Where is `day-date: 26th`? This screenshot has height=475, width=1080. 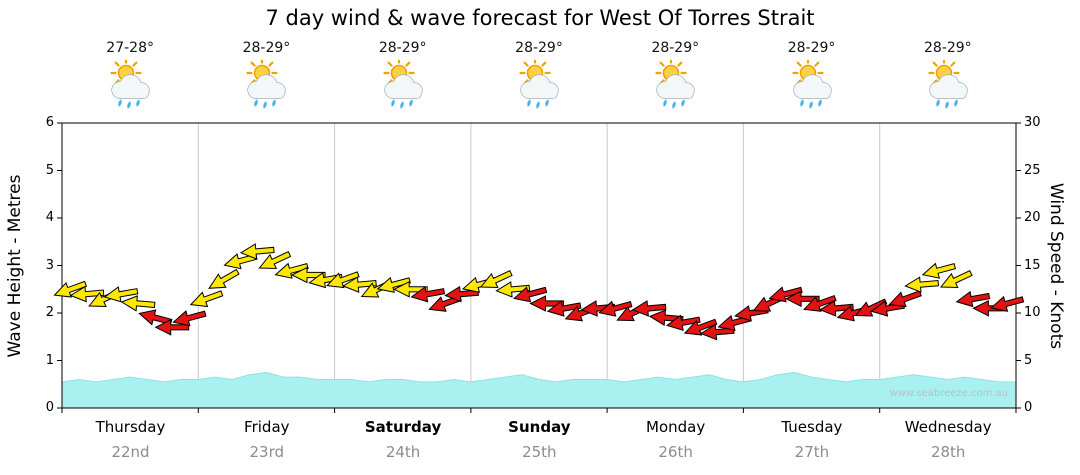 day-date: 26th is located at coordinates (675, 452).